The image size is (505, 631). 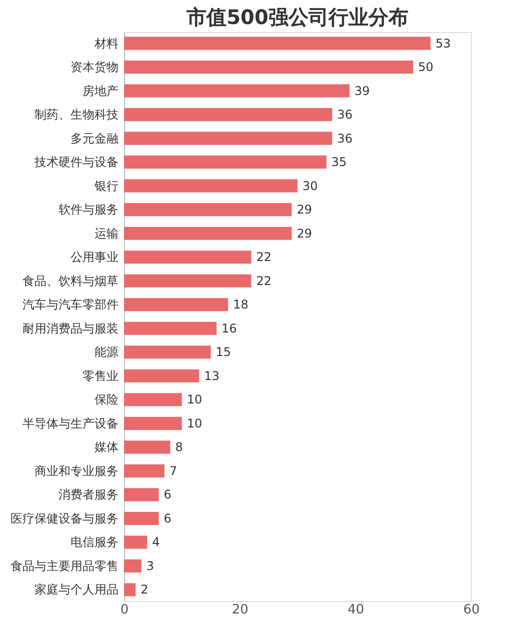 What do you see at coordinates (356, 610) in the screenshot?
I see `x-tick-label: 40` at bounding box center [356, 610].